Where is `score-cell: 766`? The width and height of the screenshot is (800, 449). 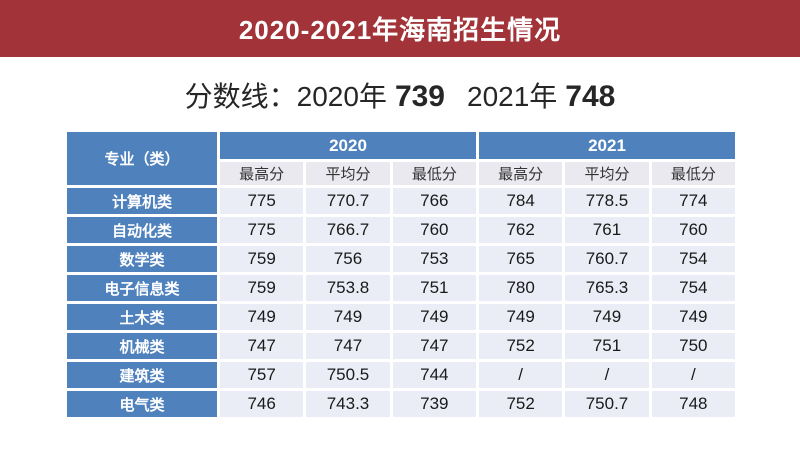 score-cell: 766 is located at coordinates (434, 201).